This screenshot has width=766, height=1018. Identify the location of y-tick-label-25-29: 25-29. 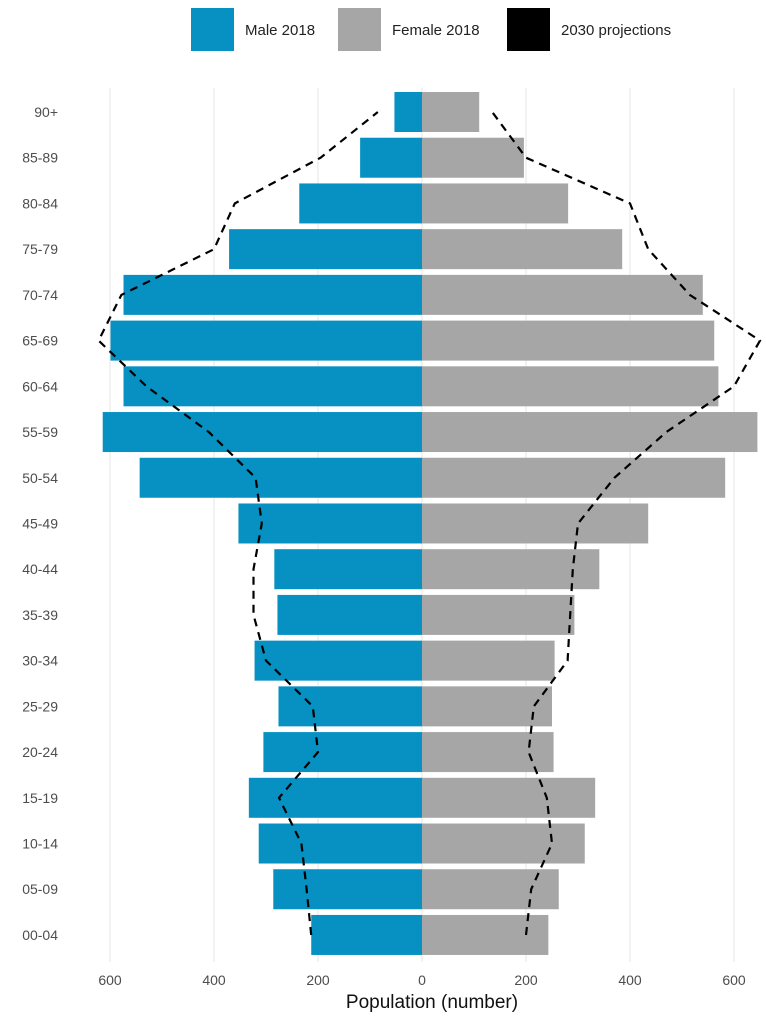
(40, 706).